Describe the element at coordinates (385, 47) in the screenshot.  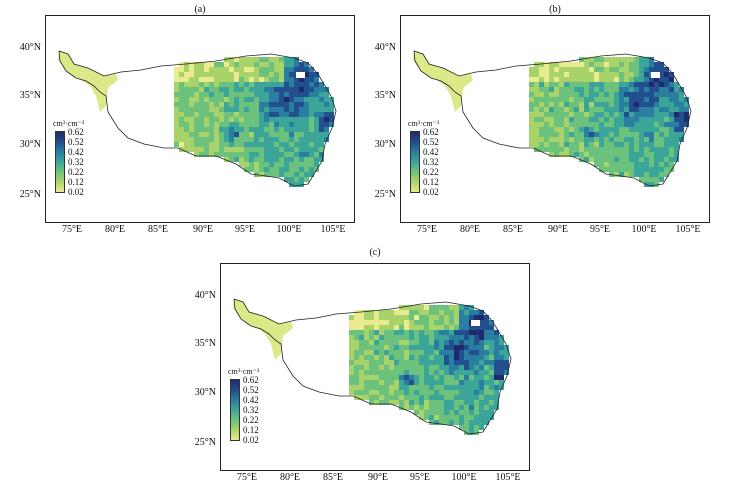
I see `y-tick-label: 40°N` at that location.